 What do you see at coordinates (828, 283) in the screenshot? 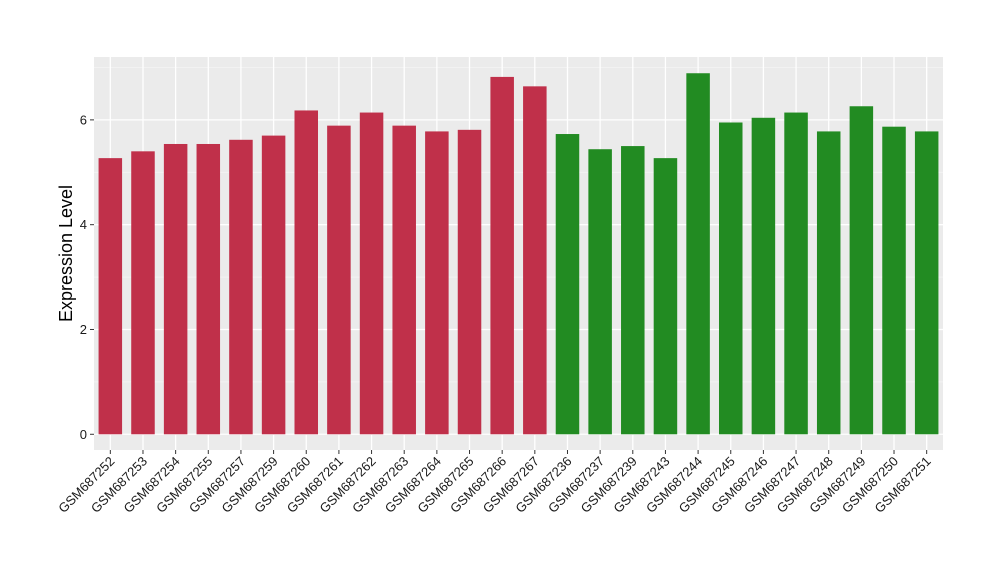
I see `bar-GSM687248` at bounding box center [828, 283].